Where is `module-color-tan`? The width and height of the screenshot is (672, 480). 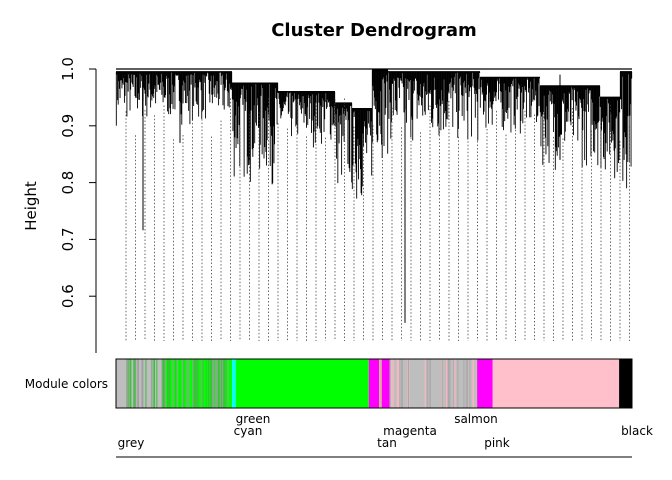
module-color-tan is located at coordinates (380, 383).